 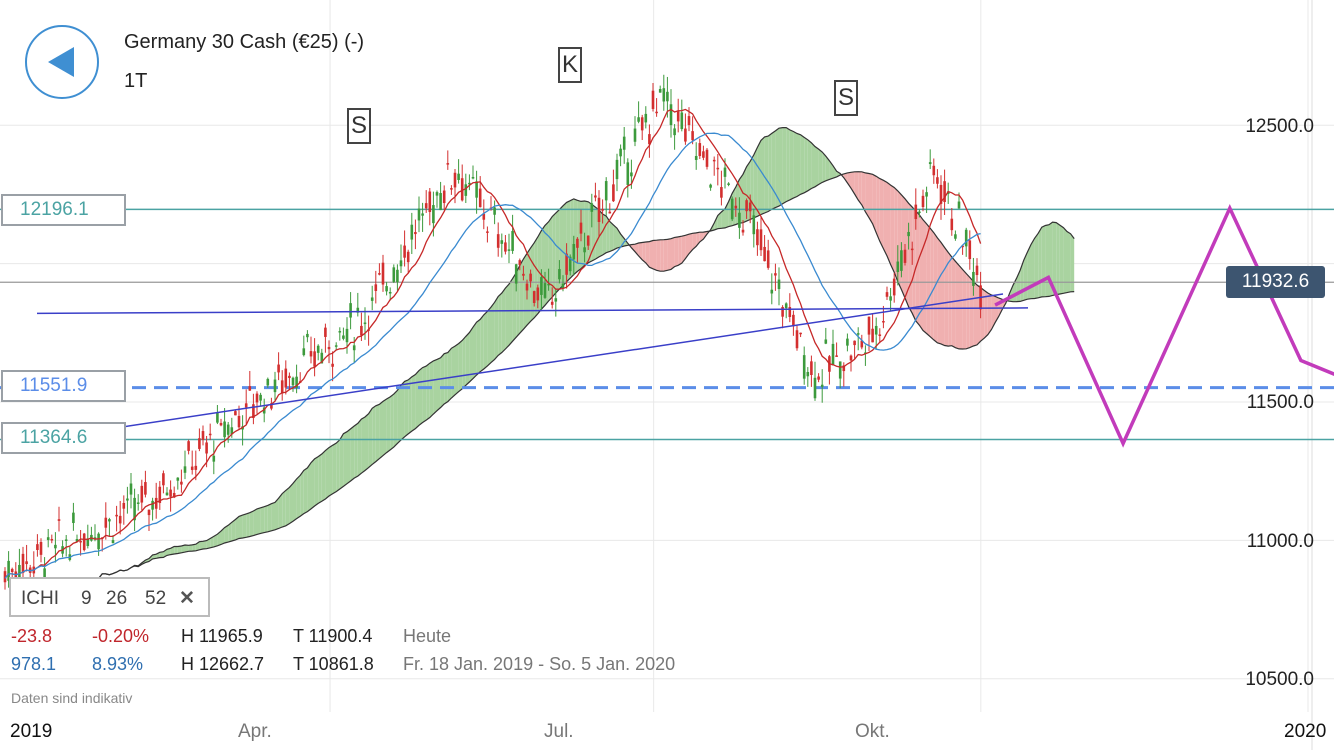 What do you see at coordinates (333, 636) in the screenshot?
I see `today-low: T 11900.4` at bounding box center [333, 636].